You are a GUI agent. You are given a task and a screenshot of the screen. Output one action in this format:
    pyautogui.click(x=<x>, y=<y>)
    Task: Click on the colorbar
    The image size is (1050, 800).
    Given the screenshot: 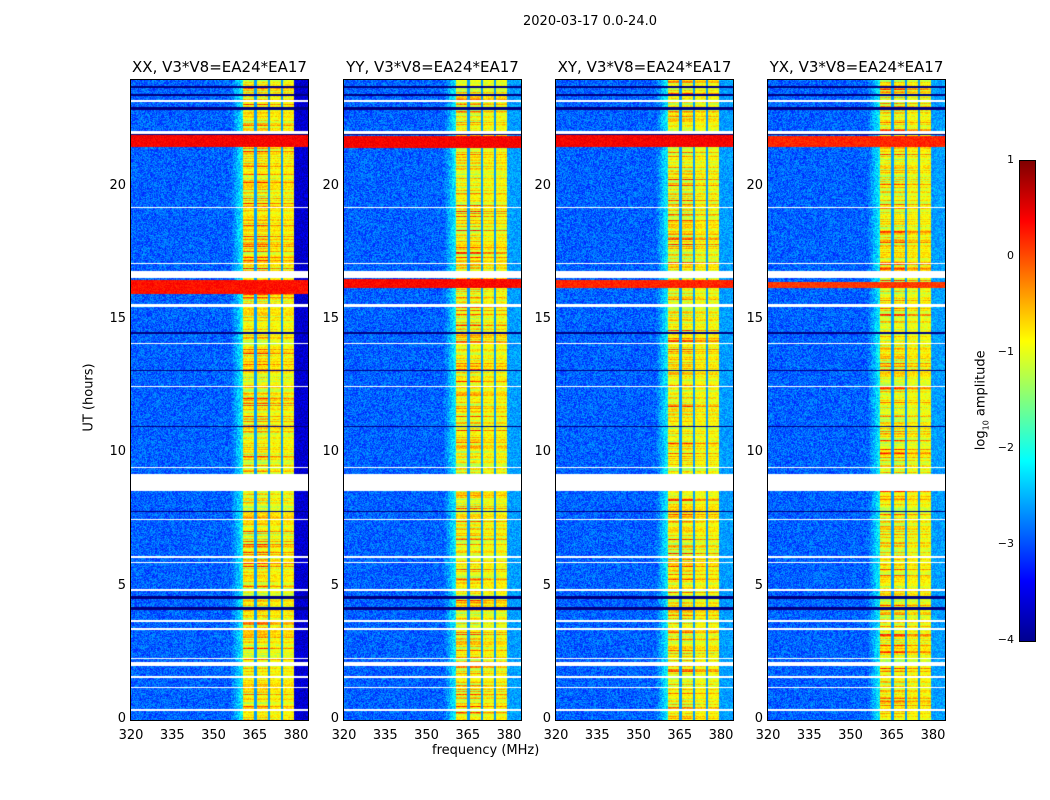 What is the action you would take?
    pyautogui.click(x=1027, y=401)
    